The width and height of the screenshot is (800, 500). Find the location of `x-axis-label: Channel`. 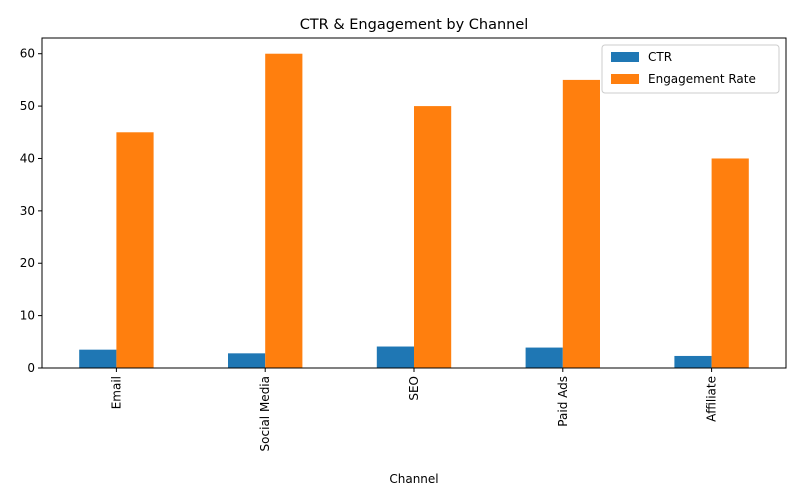

x-axis-label: Channel is located at coordinates (413, 479).